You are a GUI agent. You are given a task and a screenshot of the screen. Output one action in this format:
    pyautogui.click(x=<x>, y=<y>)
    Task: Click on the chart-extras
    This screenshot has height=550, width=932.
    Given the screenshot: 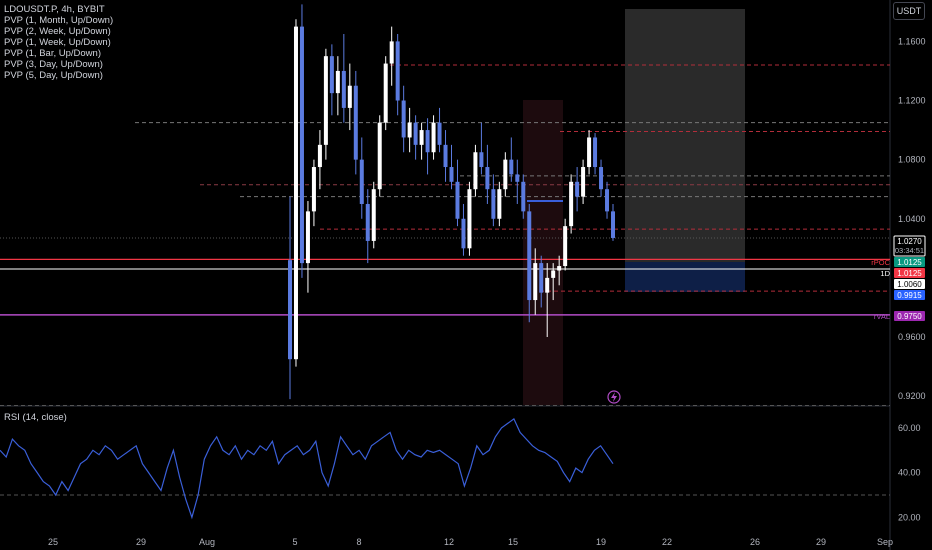 What is the action you would take?
    pyautogui.click(x=614, y=397)
    